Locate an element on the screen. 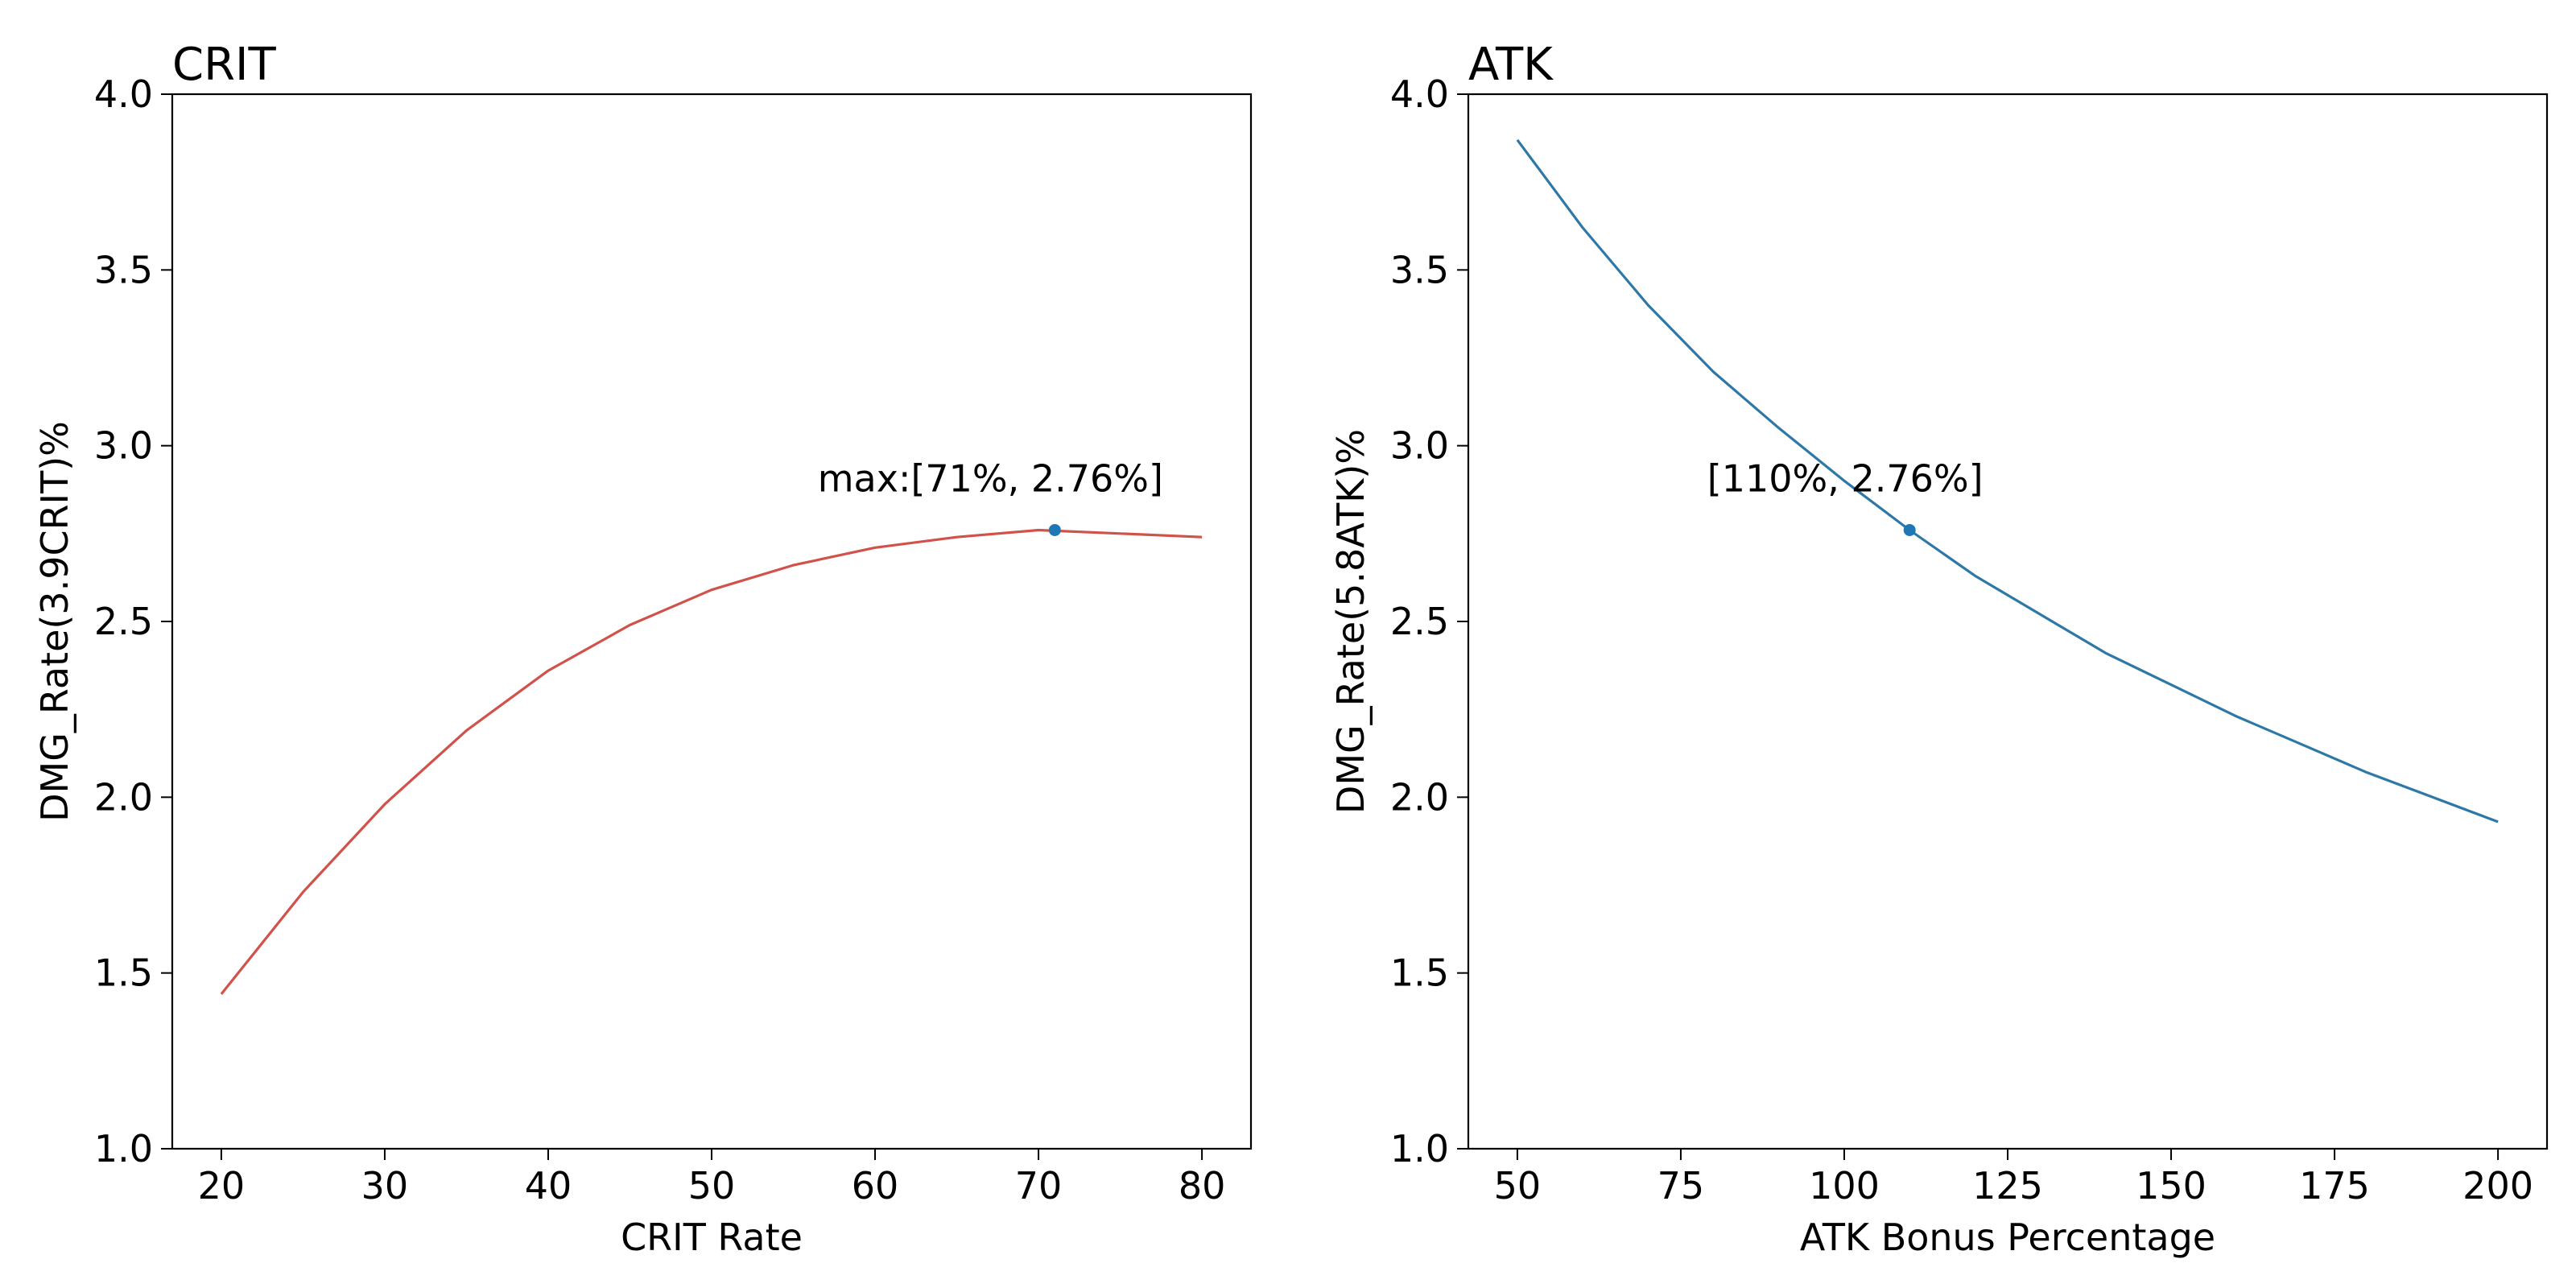  x-tick-label: 70 is located at coordinates (1039, 1186).